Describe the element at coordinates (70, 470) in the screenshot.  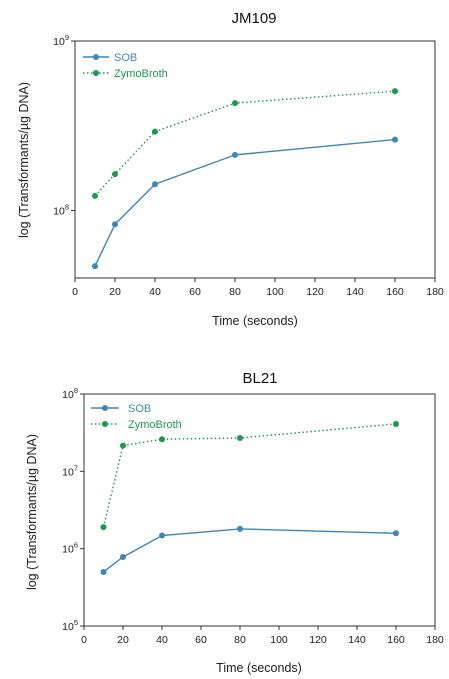
I see `y-tick-label: 10⁷` at that location.